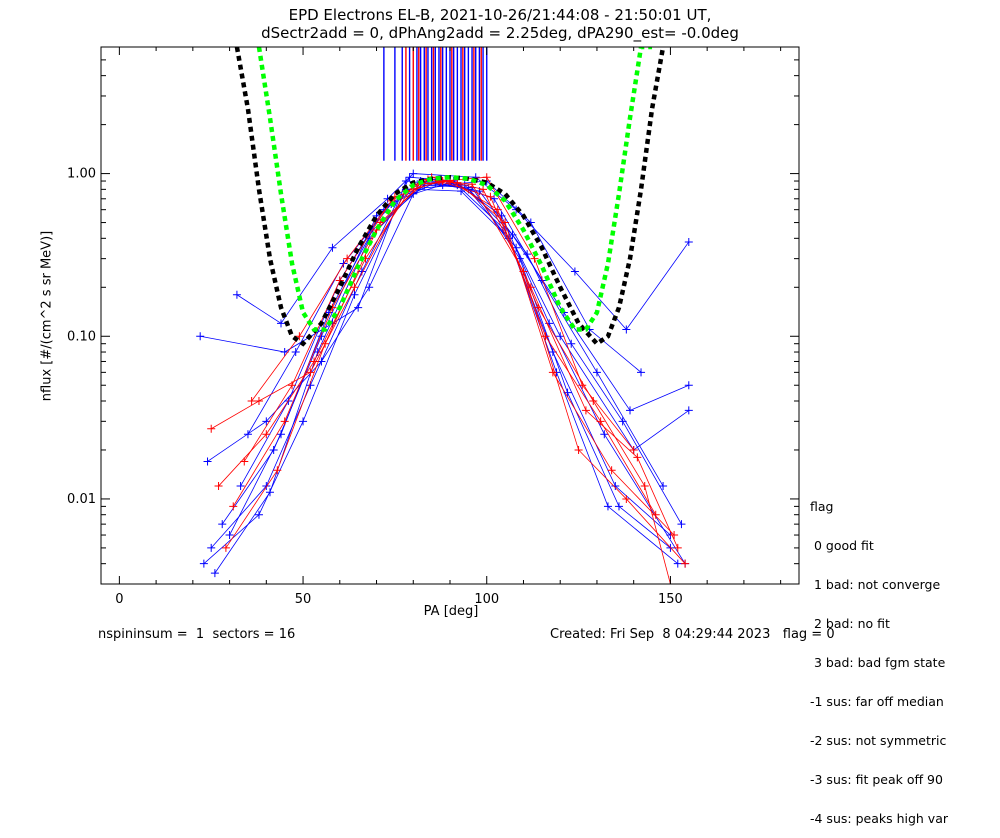  I want to click on x-axis-label: PA [deg], so click(451, 611).